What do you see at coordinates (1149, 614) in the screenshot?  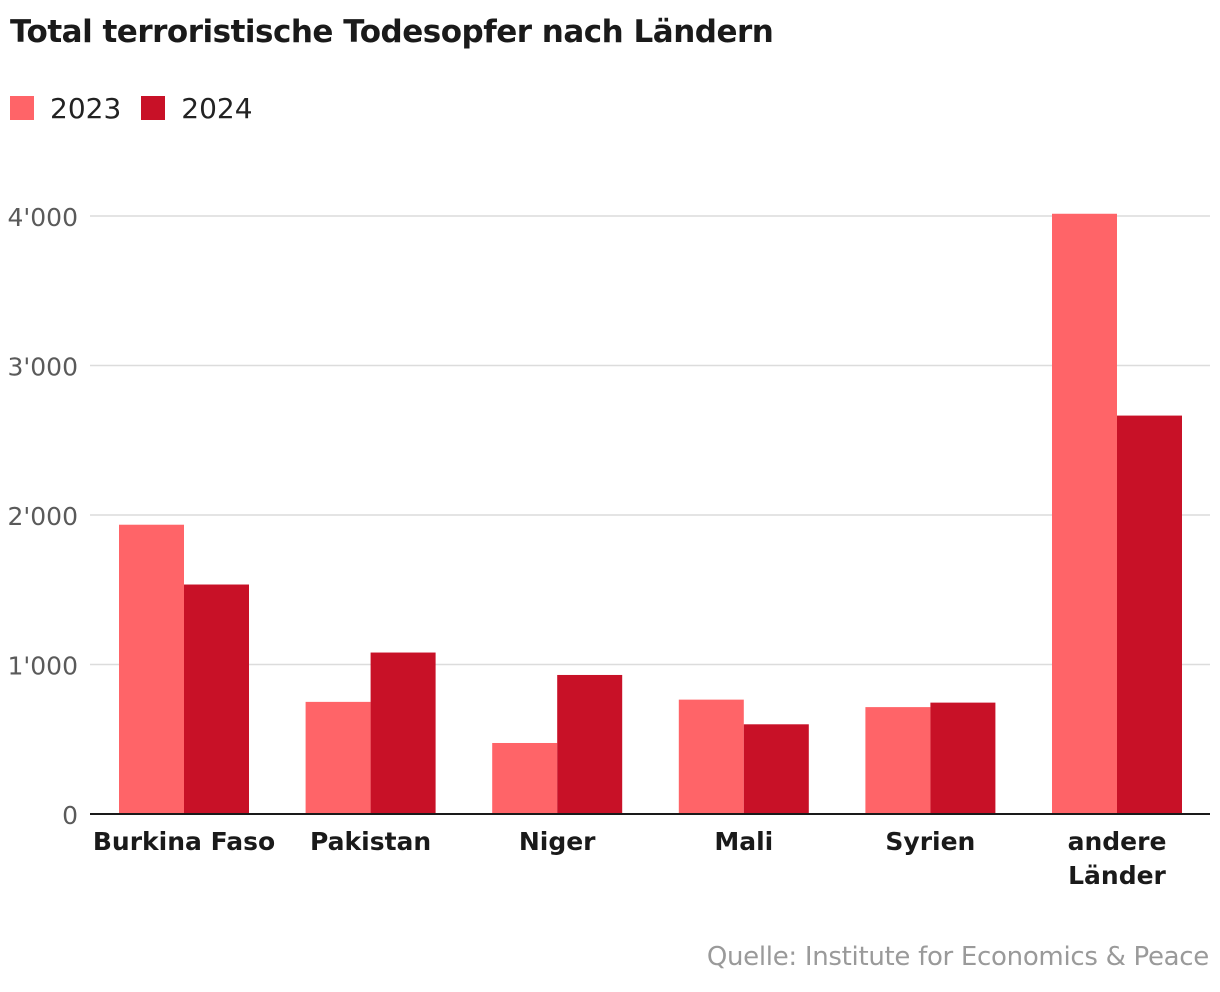 I see `bar-2024-andere-länder` at bounding box center [1149, 614].